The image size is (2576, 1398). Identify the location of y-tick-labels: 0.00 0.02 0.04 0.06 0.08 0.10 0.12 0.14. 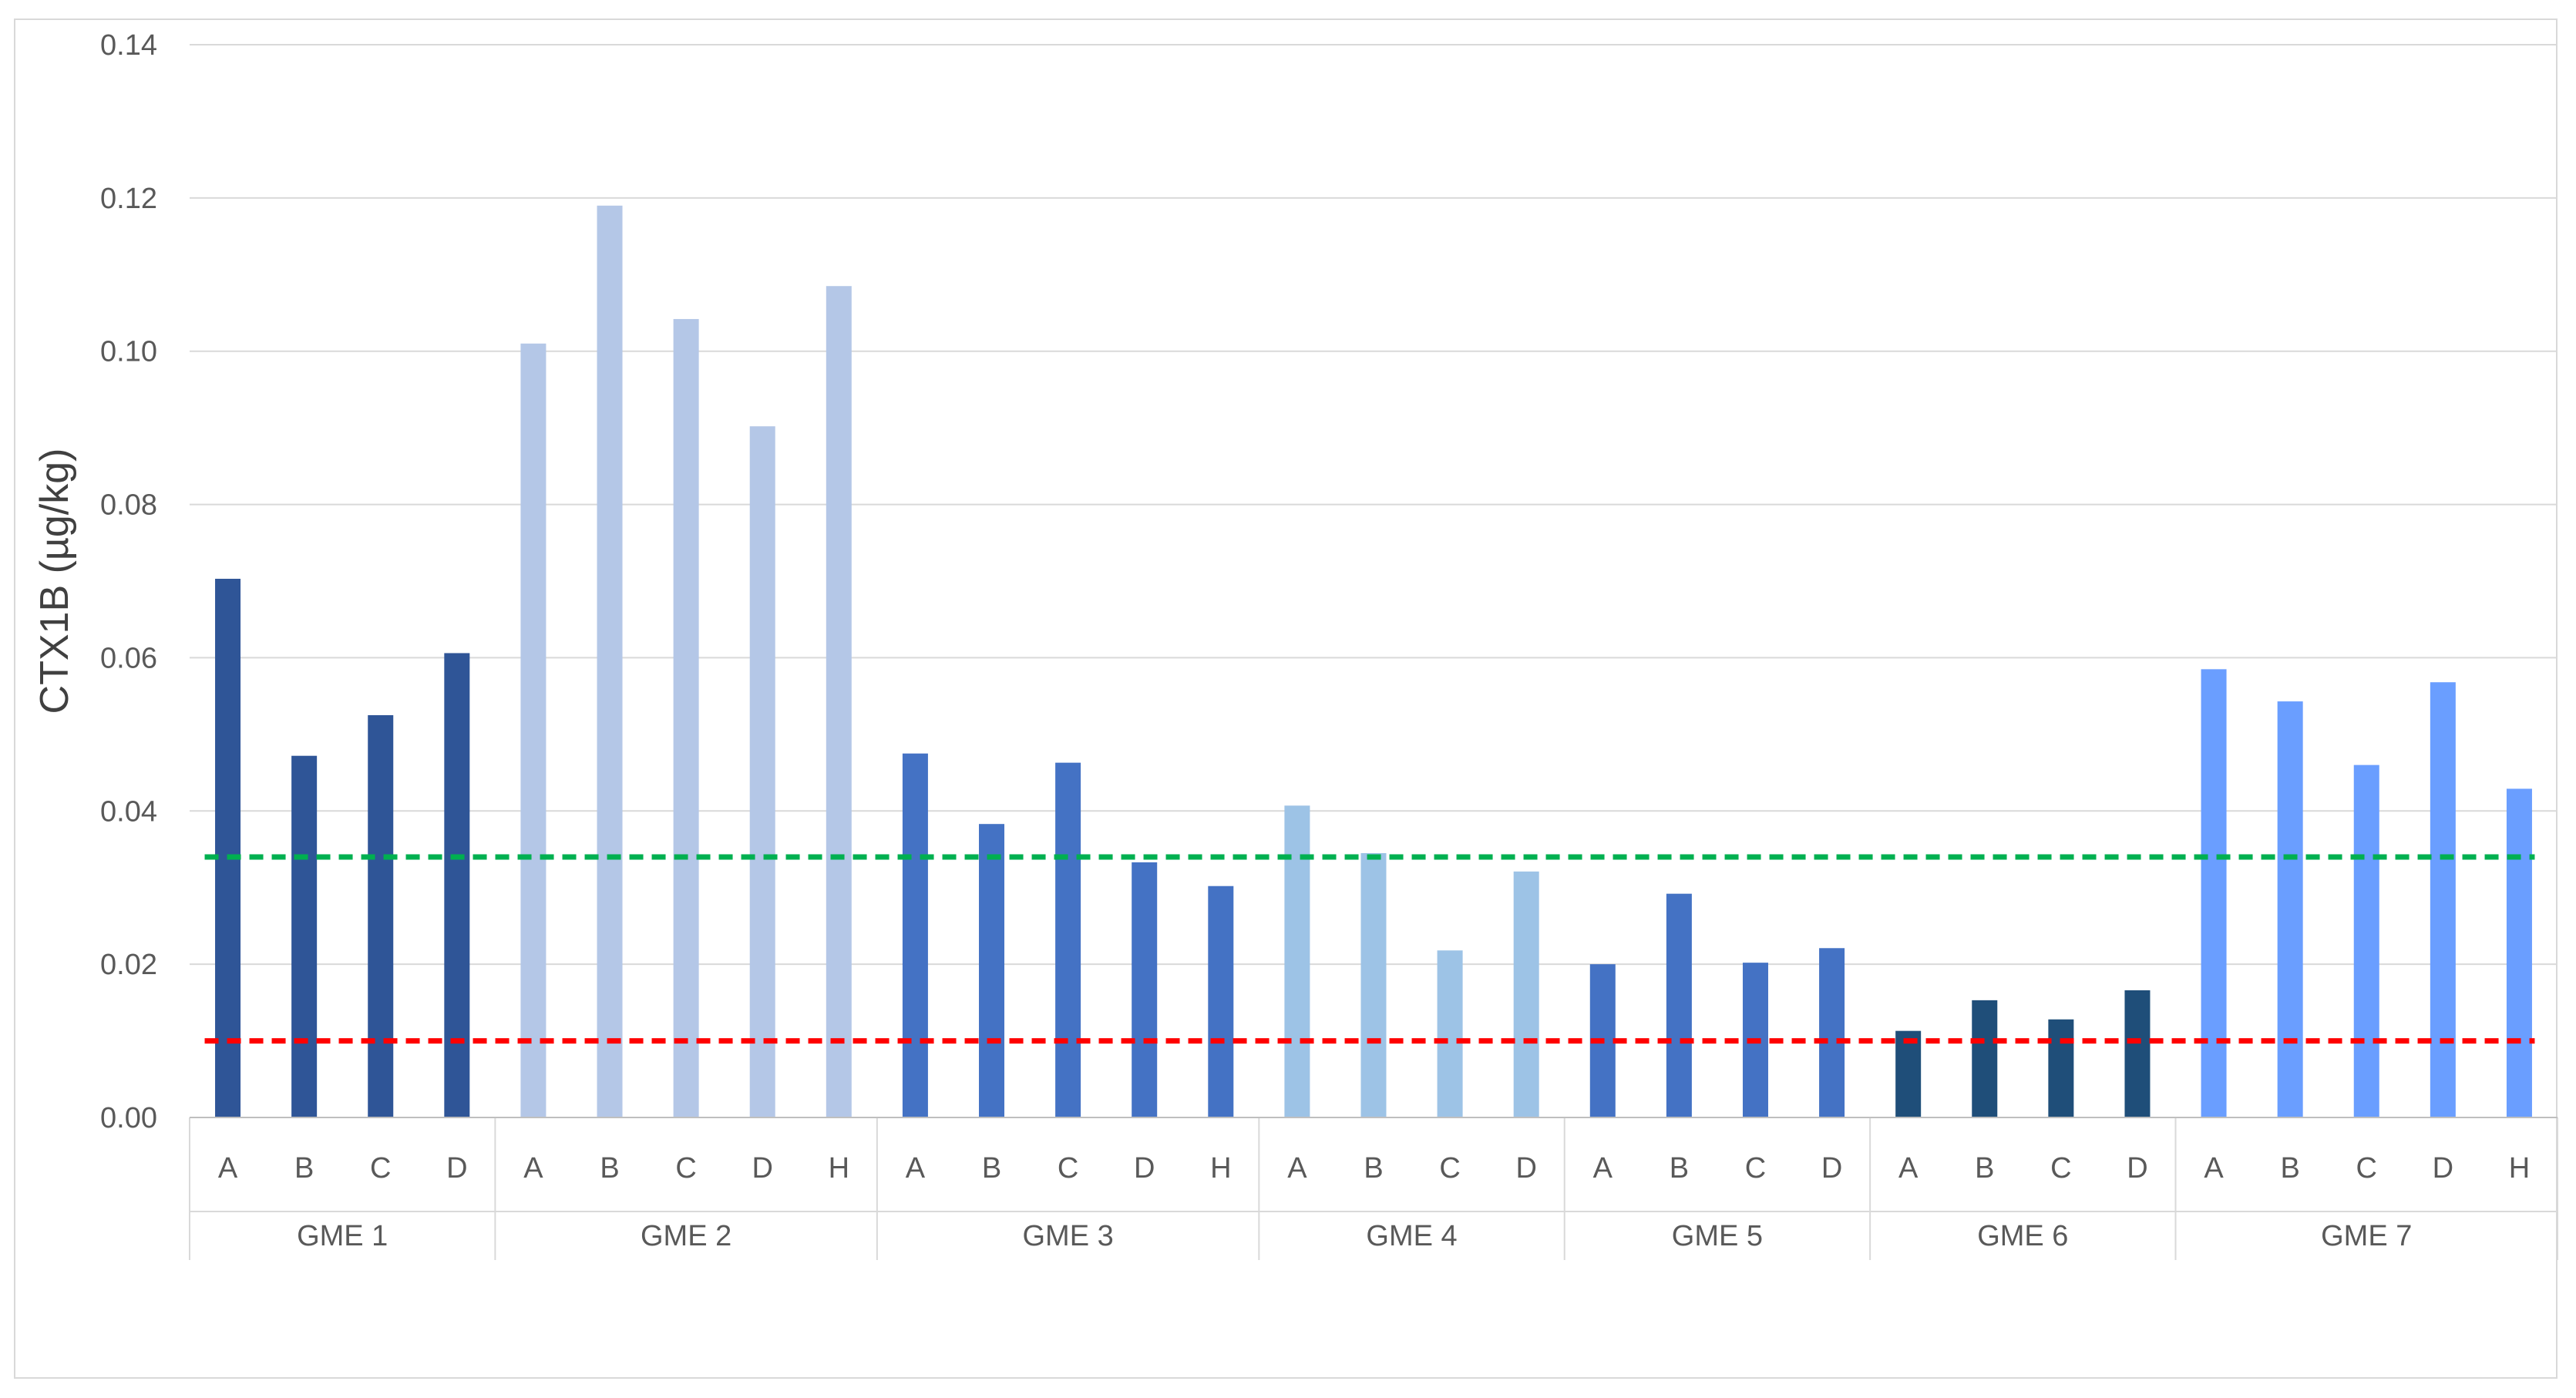
(128, 581).